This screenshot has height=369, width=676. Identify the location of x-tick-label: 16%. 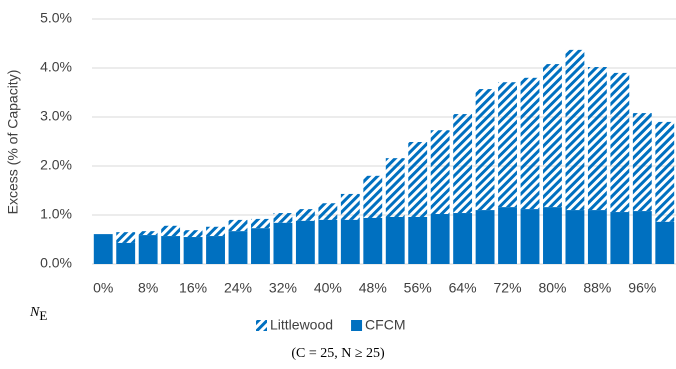
(193, 288).